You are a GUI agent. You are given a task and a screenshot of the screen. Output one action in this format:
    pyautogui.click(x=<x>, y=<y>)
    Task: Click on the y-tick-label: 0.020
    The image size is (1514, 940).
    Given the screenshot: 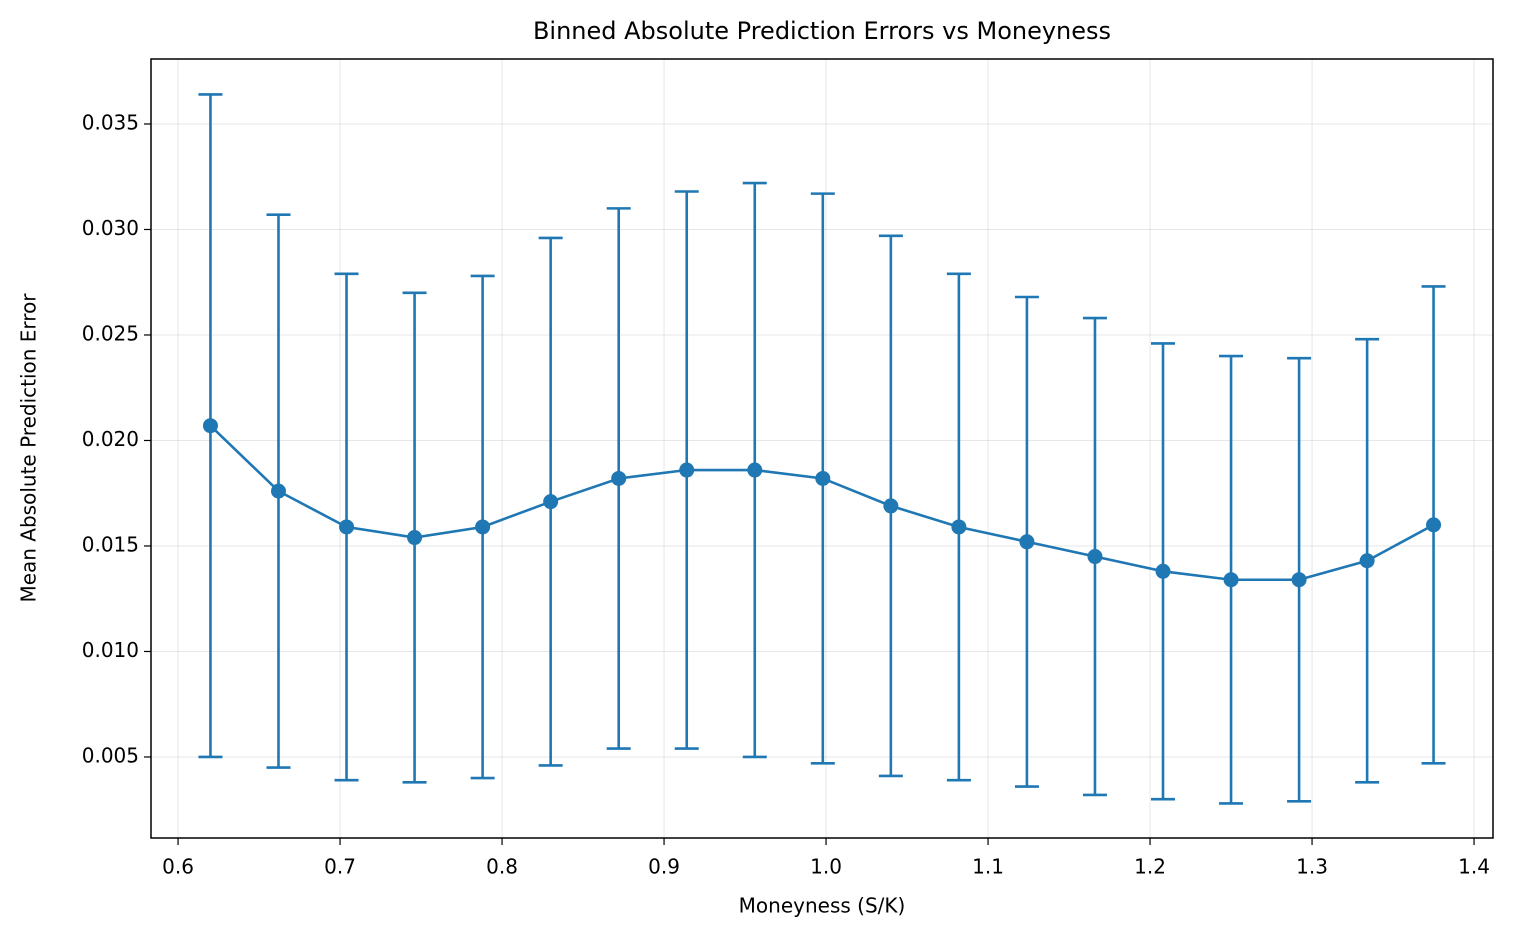 What is the action you would take?
    pyautogui.click(x=110, y=439)
    